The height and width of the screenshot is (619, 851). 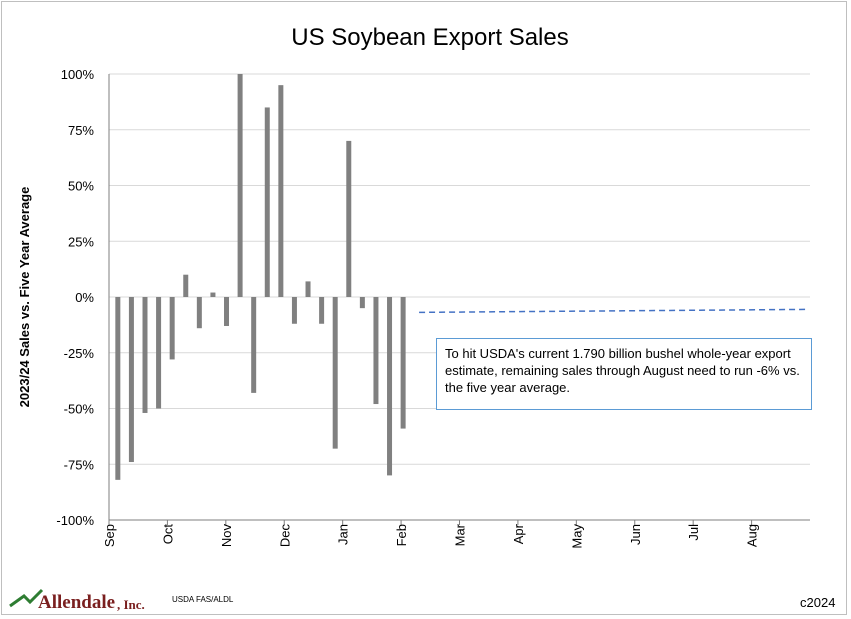 What do you see at coordinates (81, 241) in the screenshot?
I see `y-tick-label: 25%` at bounding box center [81, 241].